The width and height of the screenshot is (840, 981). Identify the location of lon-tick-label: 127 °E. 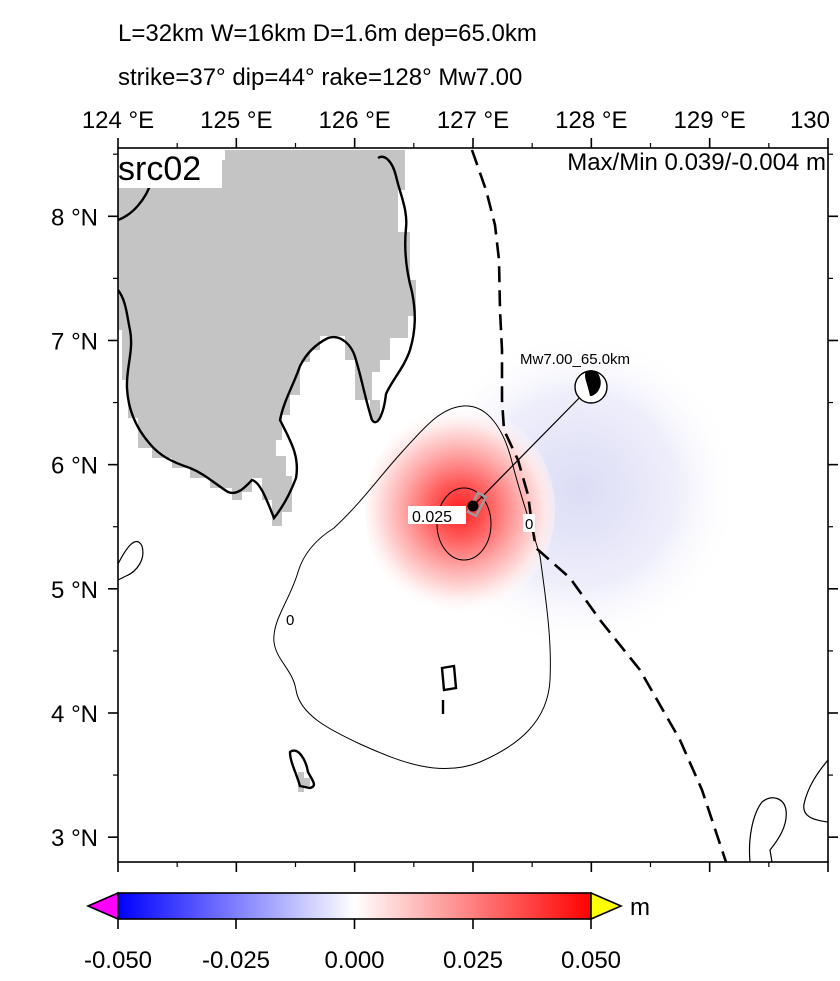
(473, 120).